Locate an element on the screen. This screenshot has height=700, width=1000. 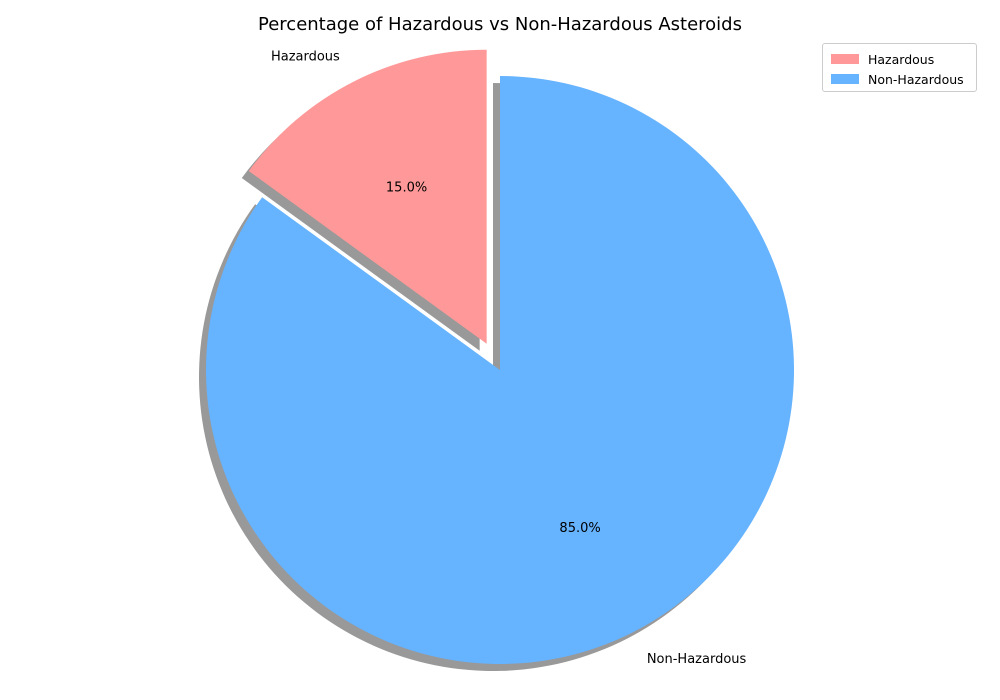
legend-label-hazardous: Hazardous is located at coordinates (901, 59).